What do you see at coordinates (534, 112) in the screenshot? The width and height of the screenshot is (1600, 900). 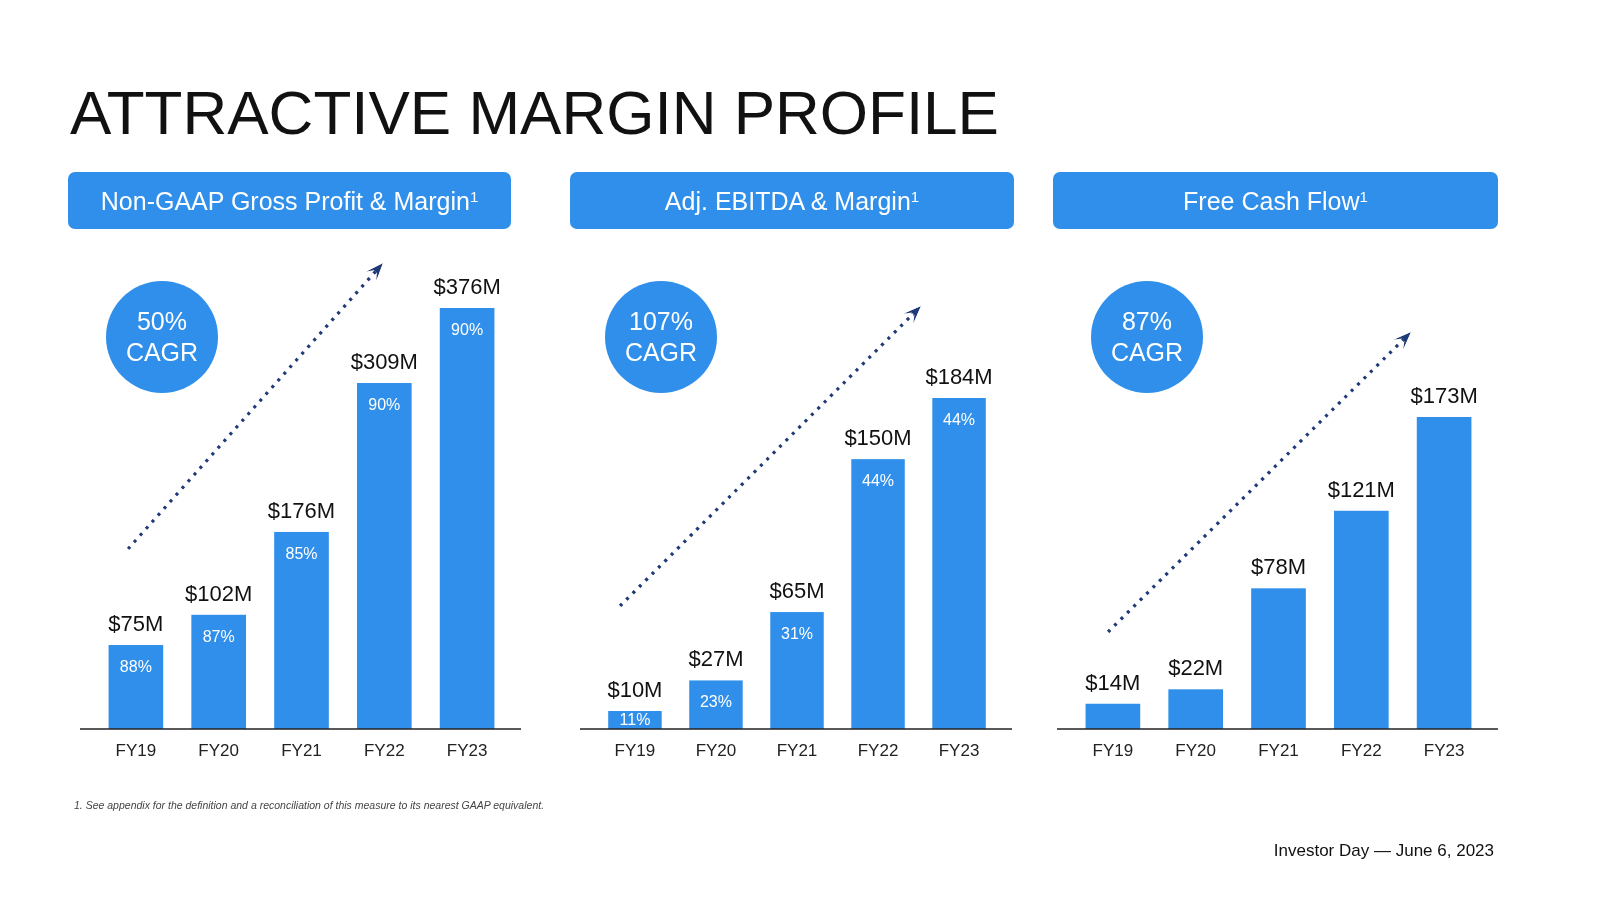 I see `text: ATTRACTIVE MARGIN PROFILE` at bounding box center [534, 112].